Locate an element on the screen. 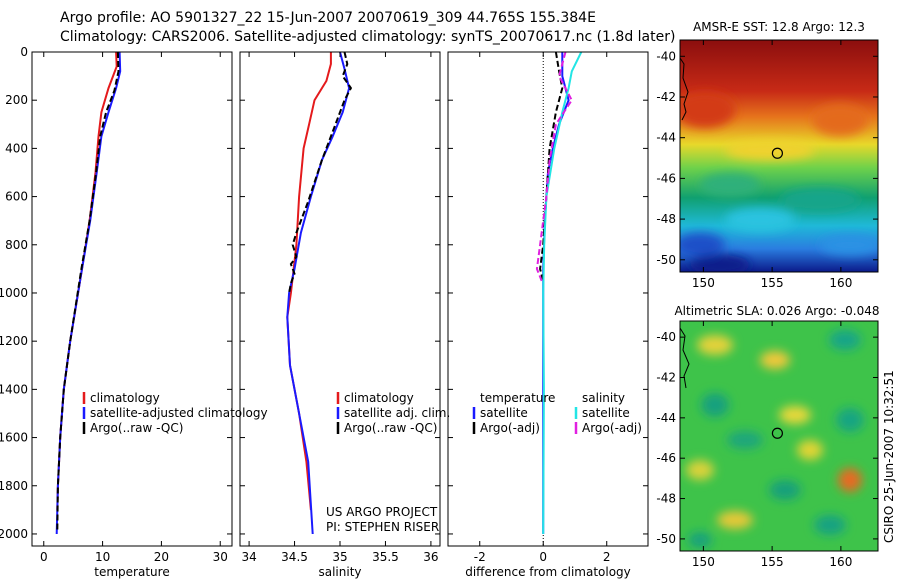  x-tick-label: 34.5 is located at coordinates (294, 557).